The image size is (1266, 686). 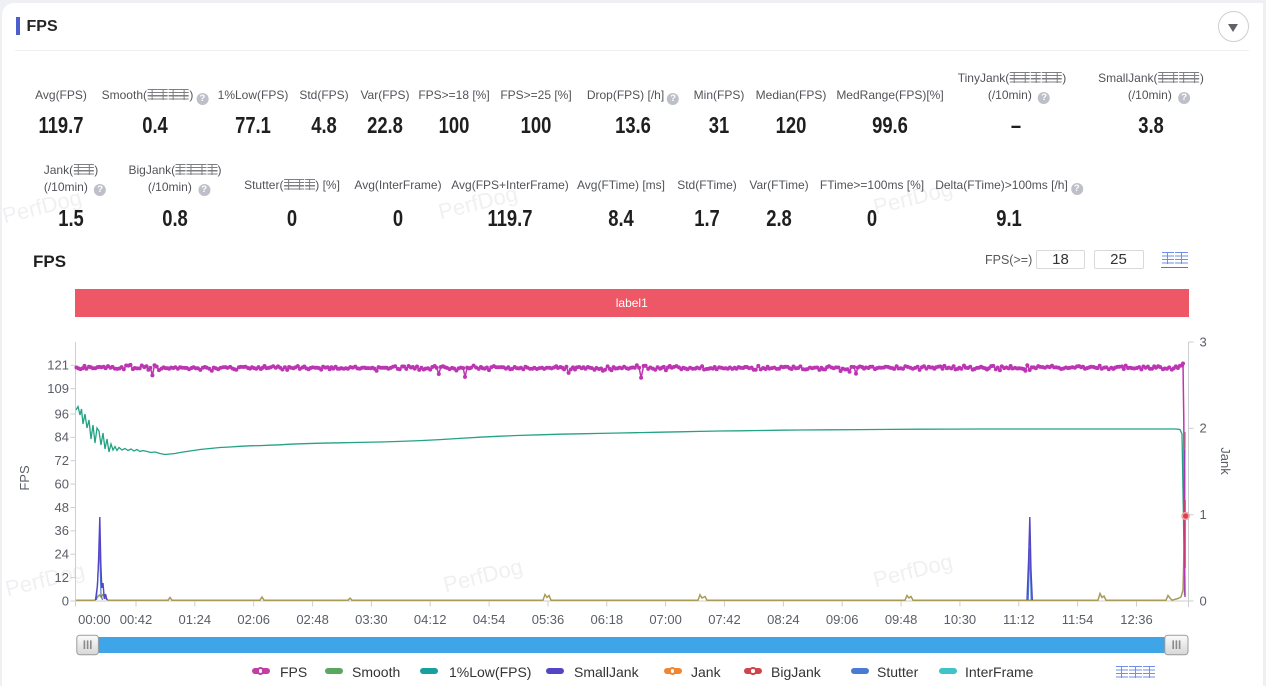 I want to click on svg-text: 05:36, so click(x=548, y=619).